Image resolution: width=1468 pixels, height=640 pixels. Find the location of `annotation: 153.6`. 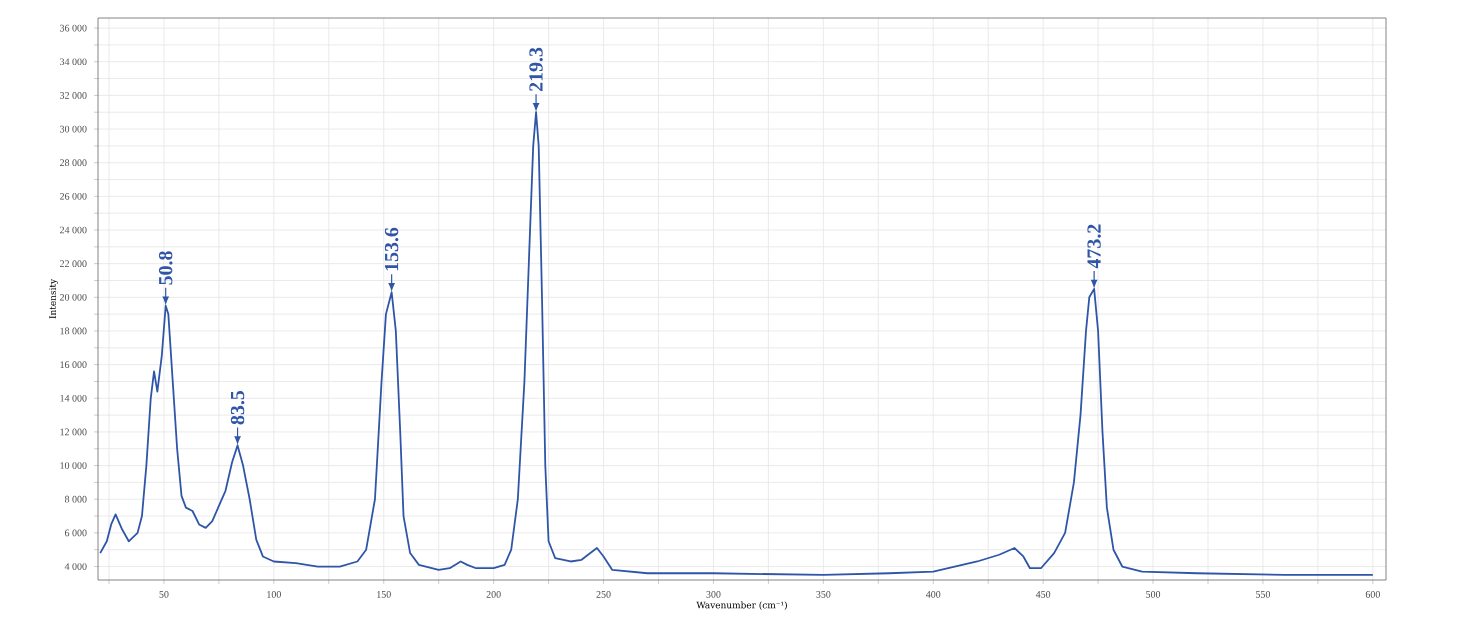

annotation: 153.6 is located at coordinates (391, 249).